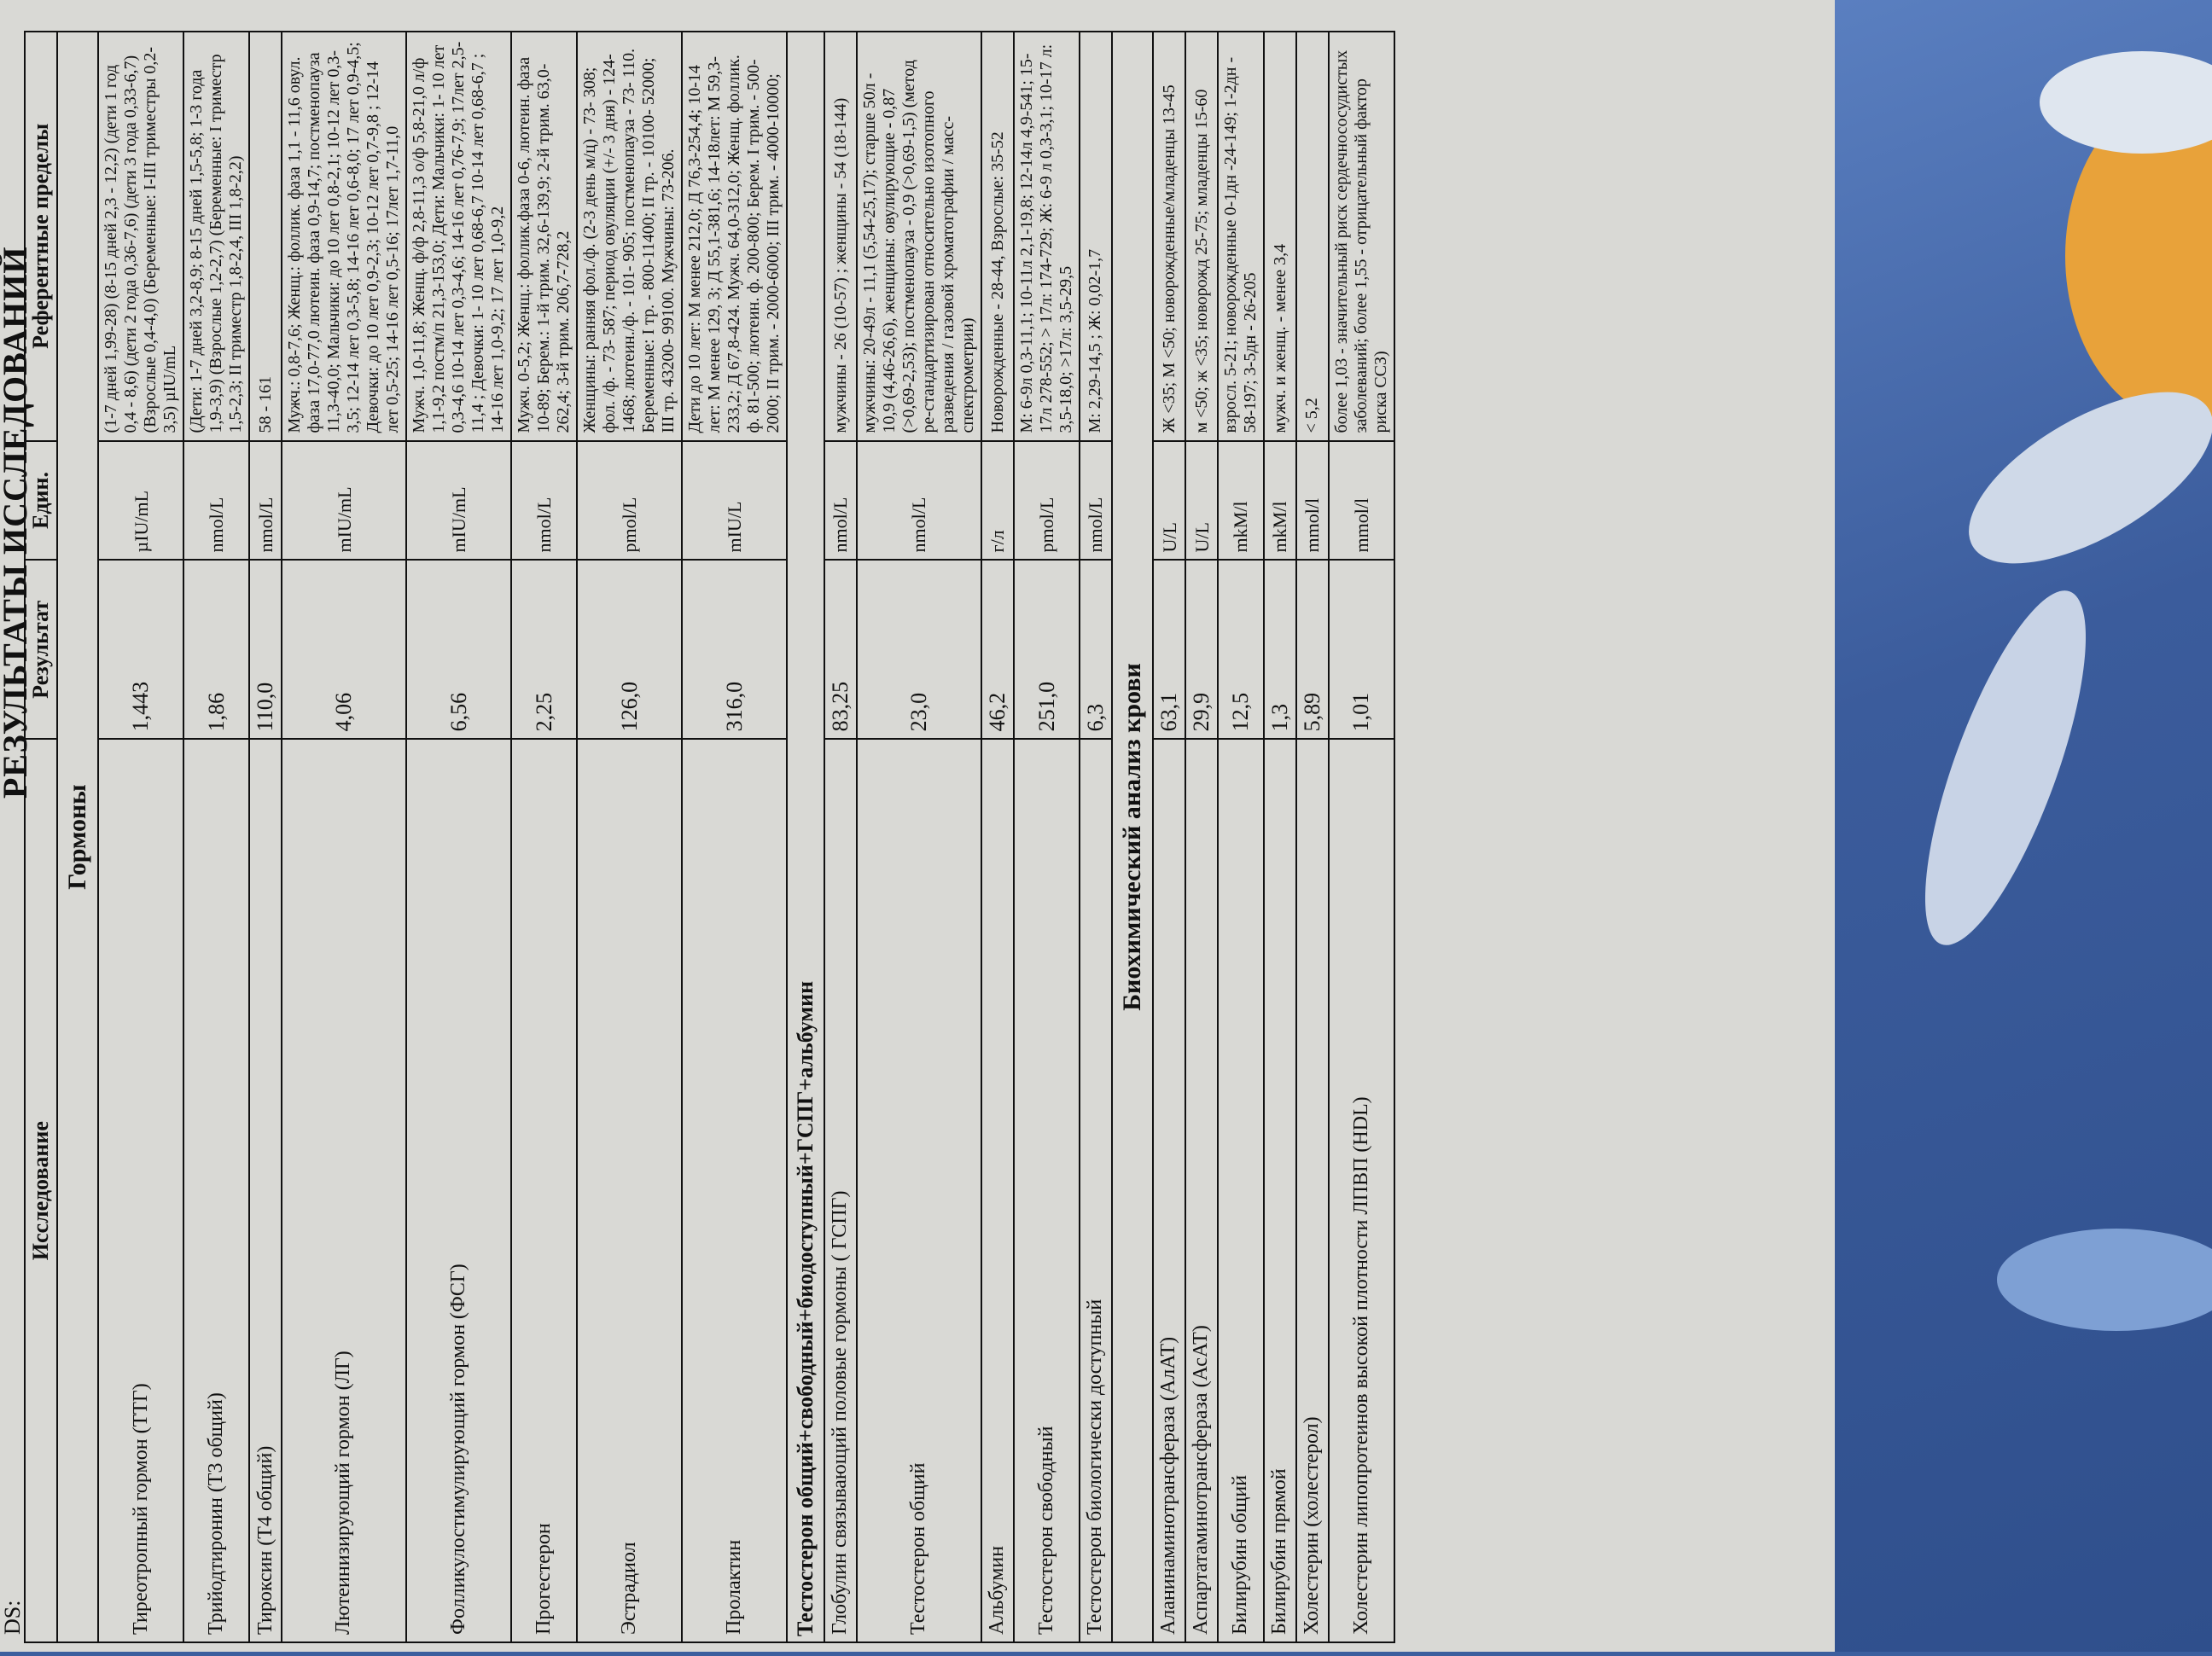 Image resolution: width=2212 pixels, height=1656 pixels. What do you see at coordinates (265, 1190) in the screenshot?
I see `test-name: Тироксин (Т4 общий)` at bounding box center [265, 1190].